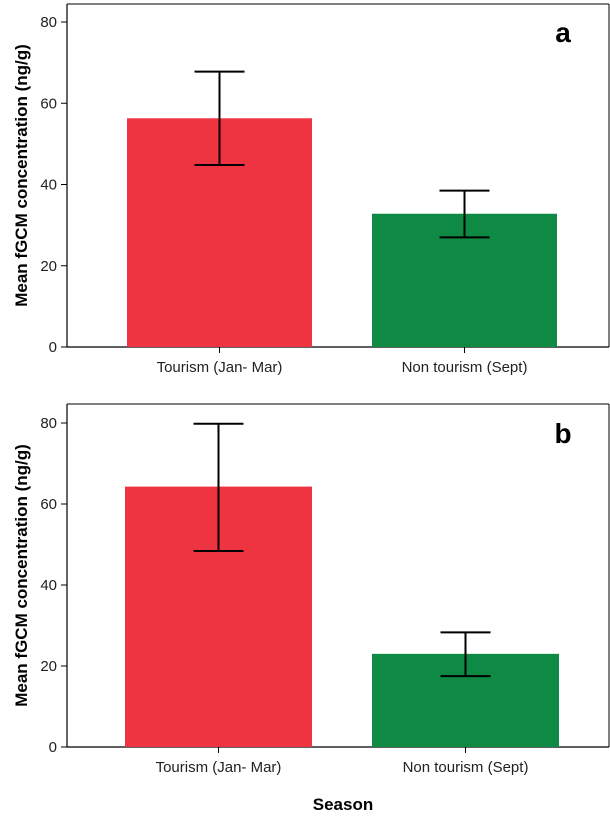  Describe the element at coordinates (563, 32) in the screenshot. I see `panel-label: a` at that location.